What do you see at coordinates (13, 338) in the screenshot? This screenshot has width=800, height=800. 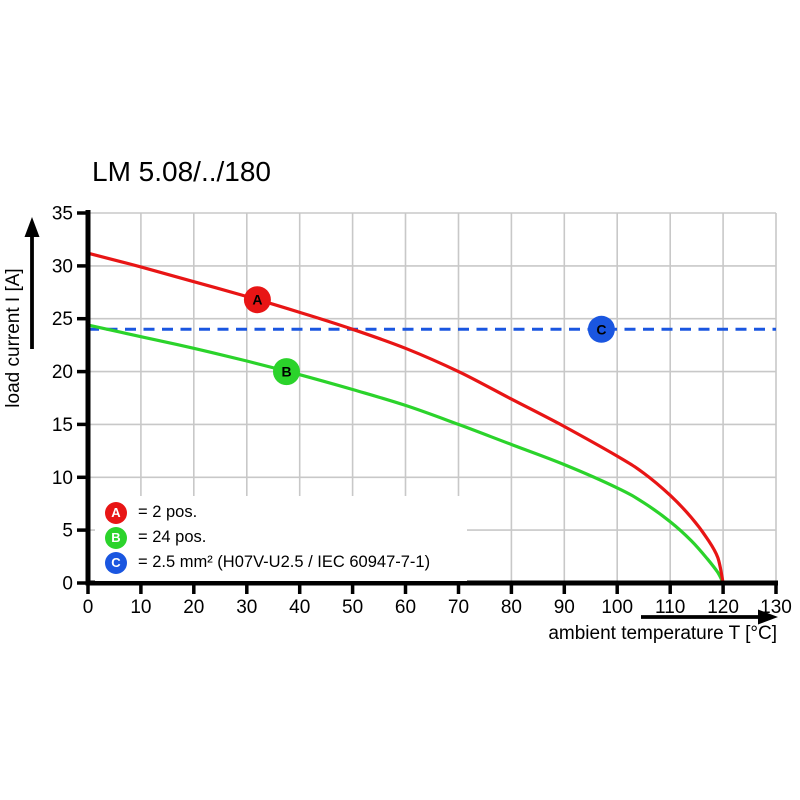 I see `y-axis-title: load current I [A]` at bounding box center [13, 338].